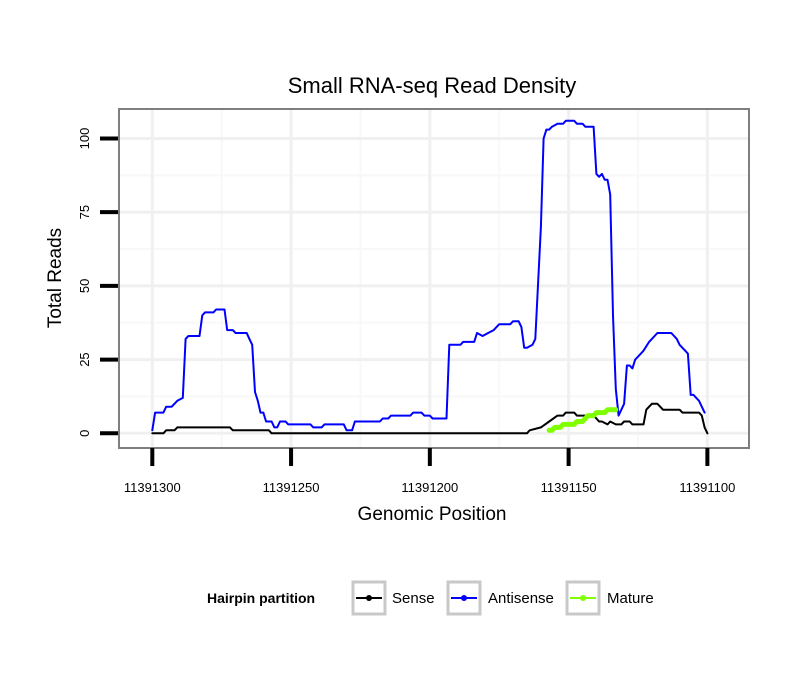  I want to click on x-axis: 11391300 11391250 11391200 11391150 11391100, so click(429, 471).